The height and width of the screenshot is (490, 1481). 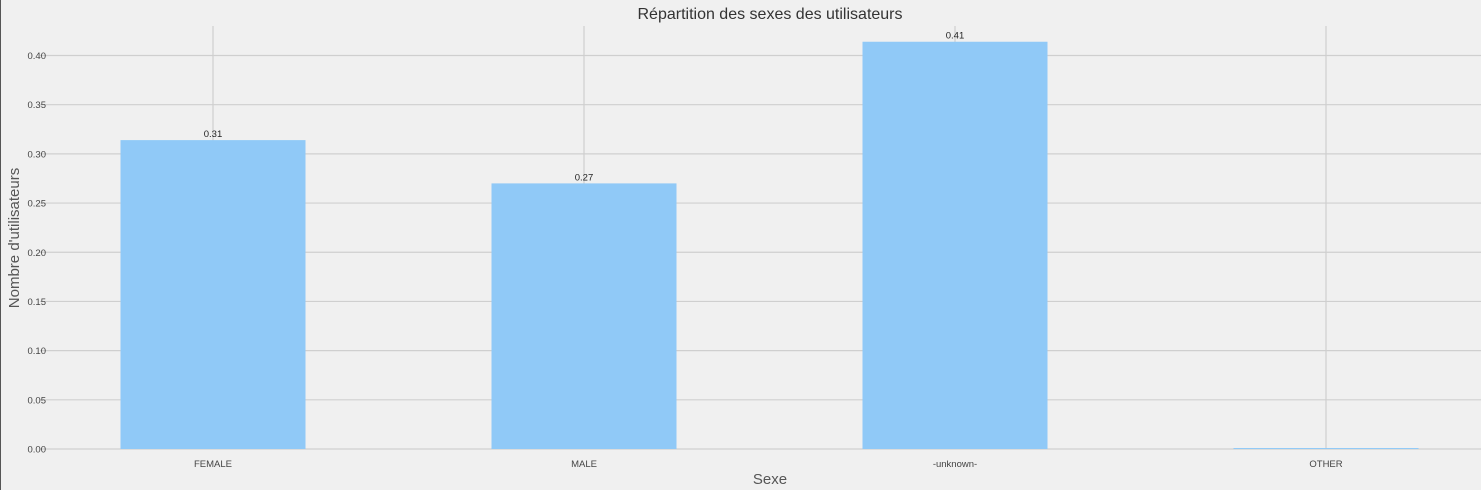 I want to click on y-tick-label: 0.35, so click(x=37, y=105).